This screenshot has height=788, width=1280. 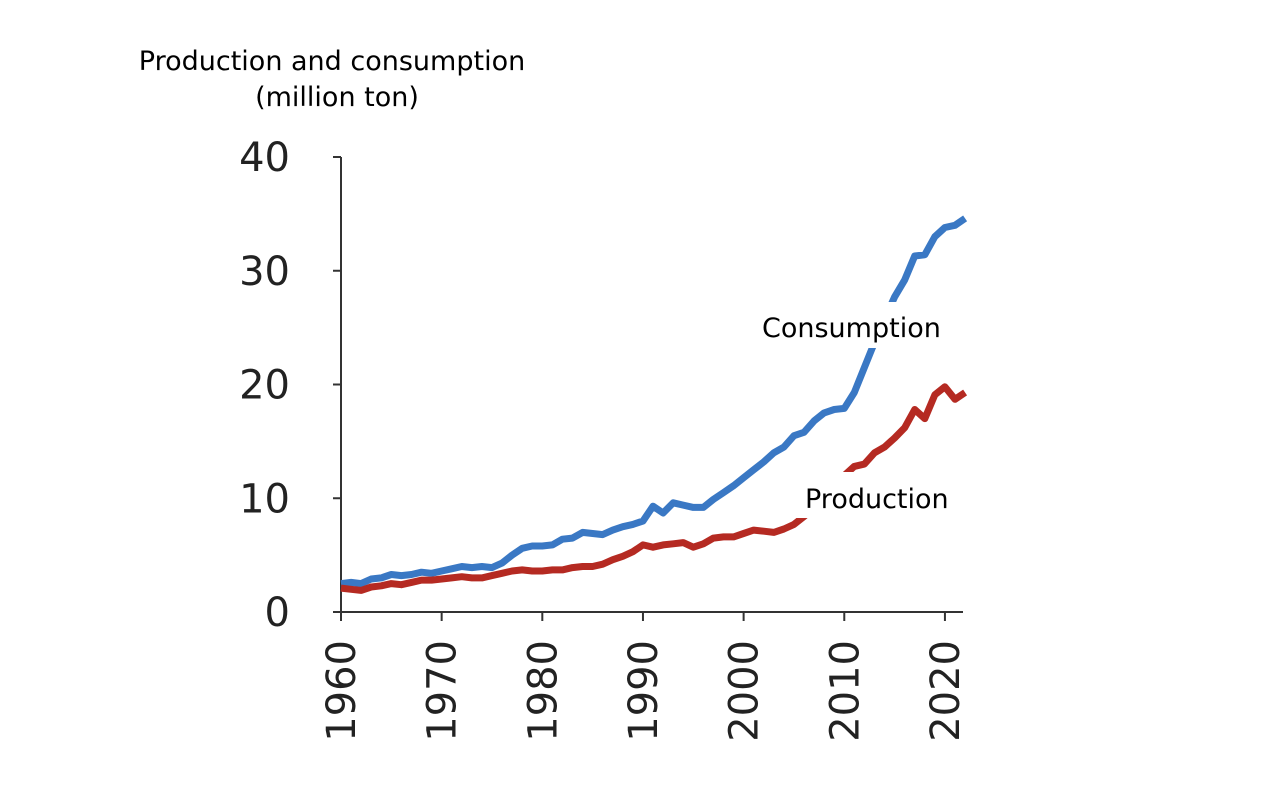 What do you see at coordinates (654, 488) in the screenshot?
I see `production-series-line` at bounding box center [654, 488].